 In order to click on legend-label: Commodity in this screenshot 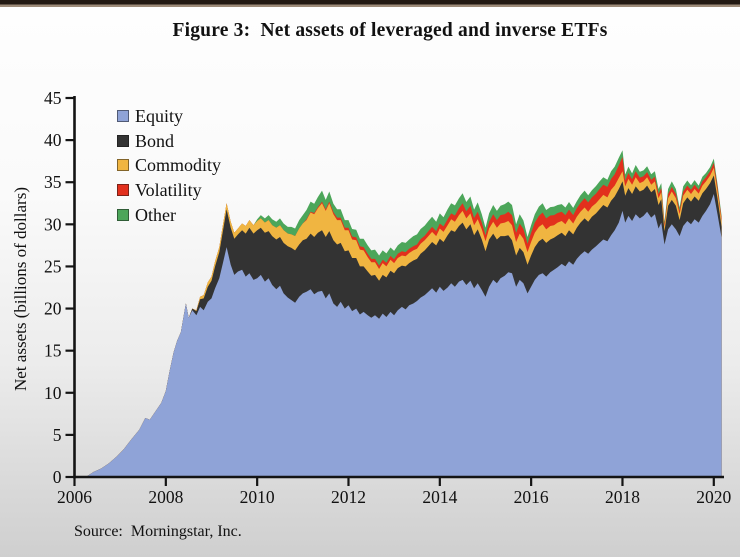, I will do `click(178, 165)`.